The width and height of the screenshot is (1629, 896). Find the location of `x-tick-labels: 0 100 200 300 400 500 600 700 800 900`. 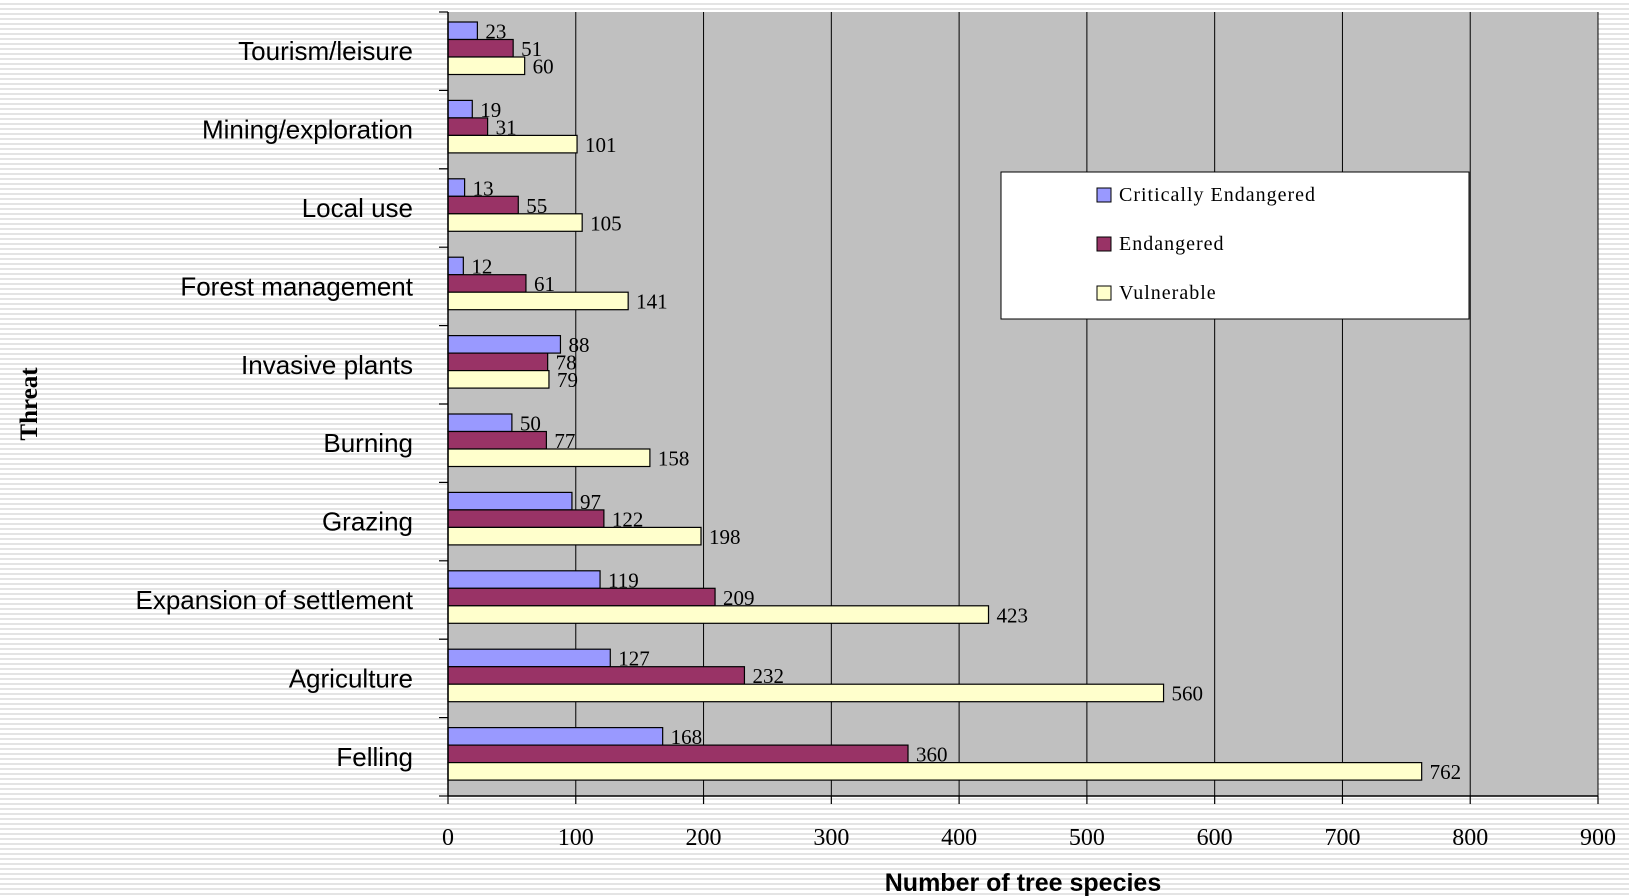

x-tick-labels: 0 100 200 300 400 500 600 700 800 900 is located at coordinates (1029, 838).